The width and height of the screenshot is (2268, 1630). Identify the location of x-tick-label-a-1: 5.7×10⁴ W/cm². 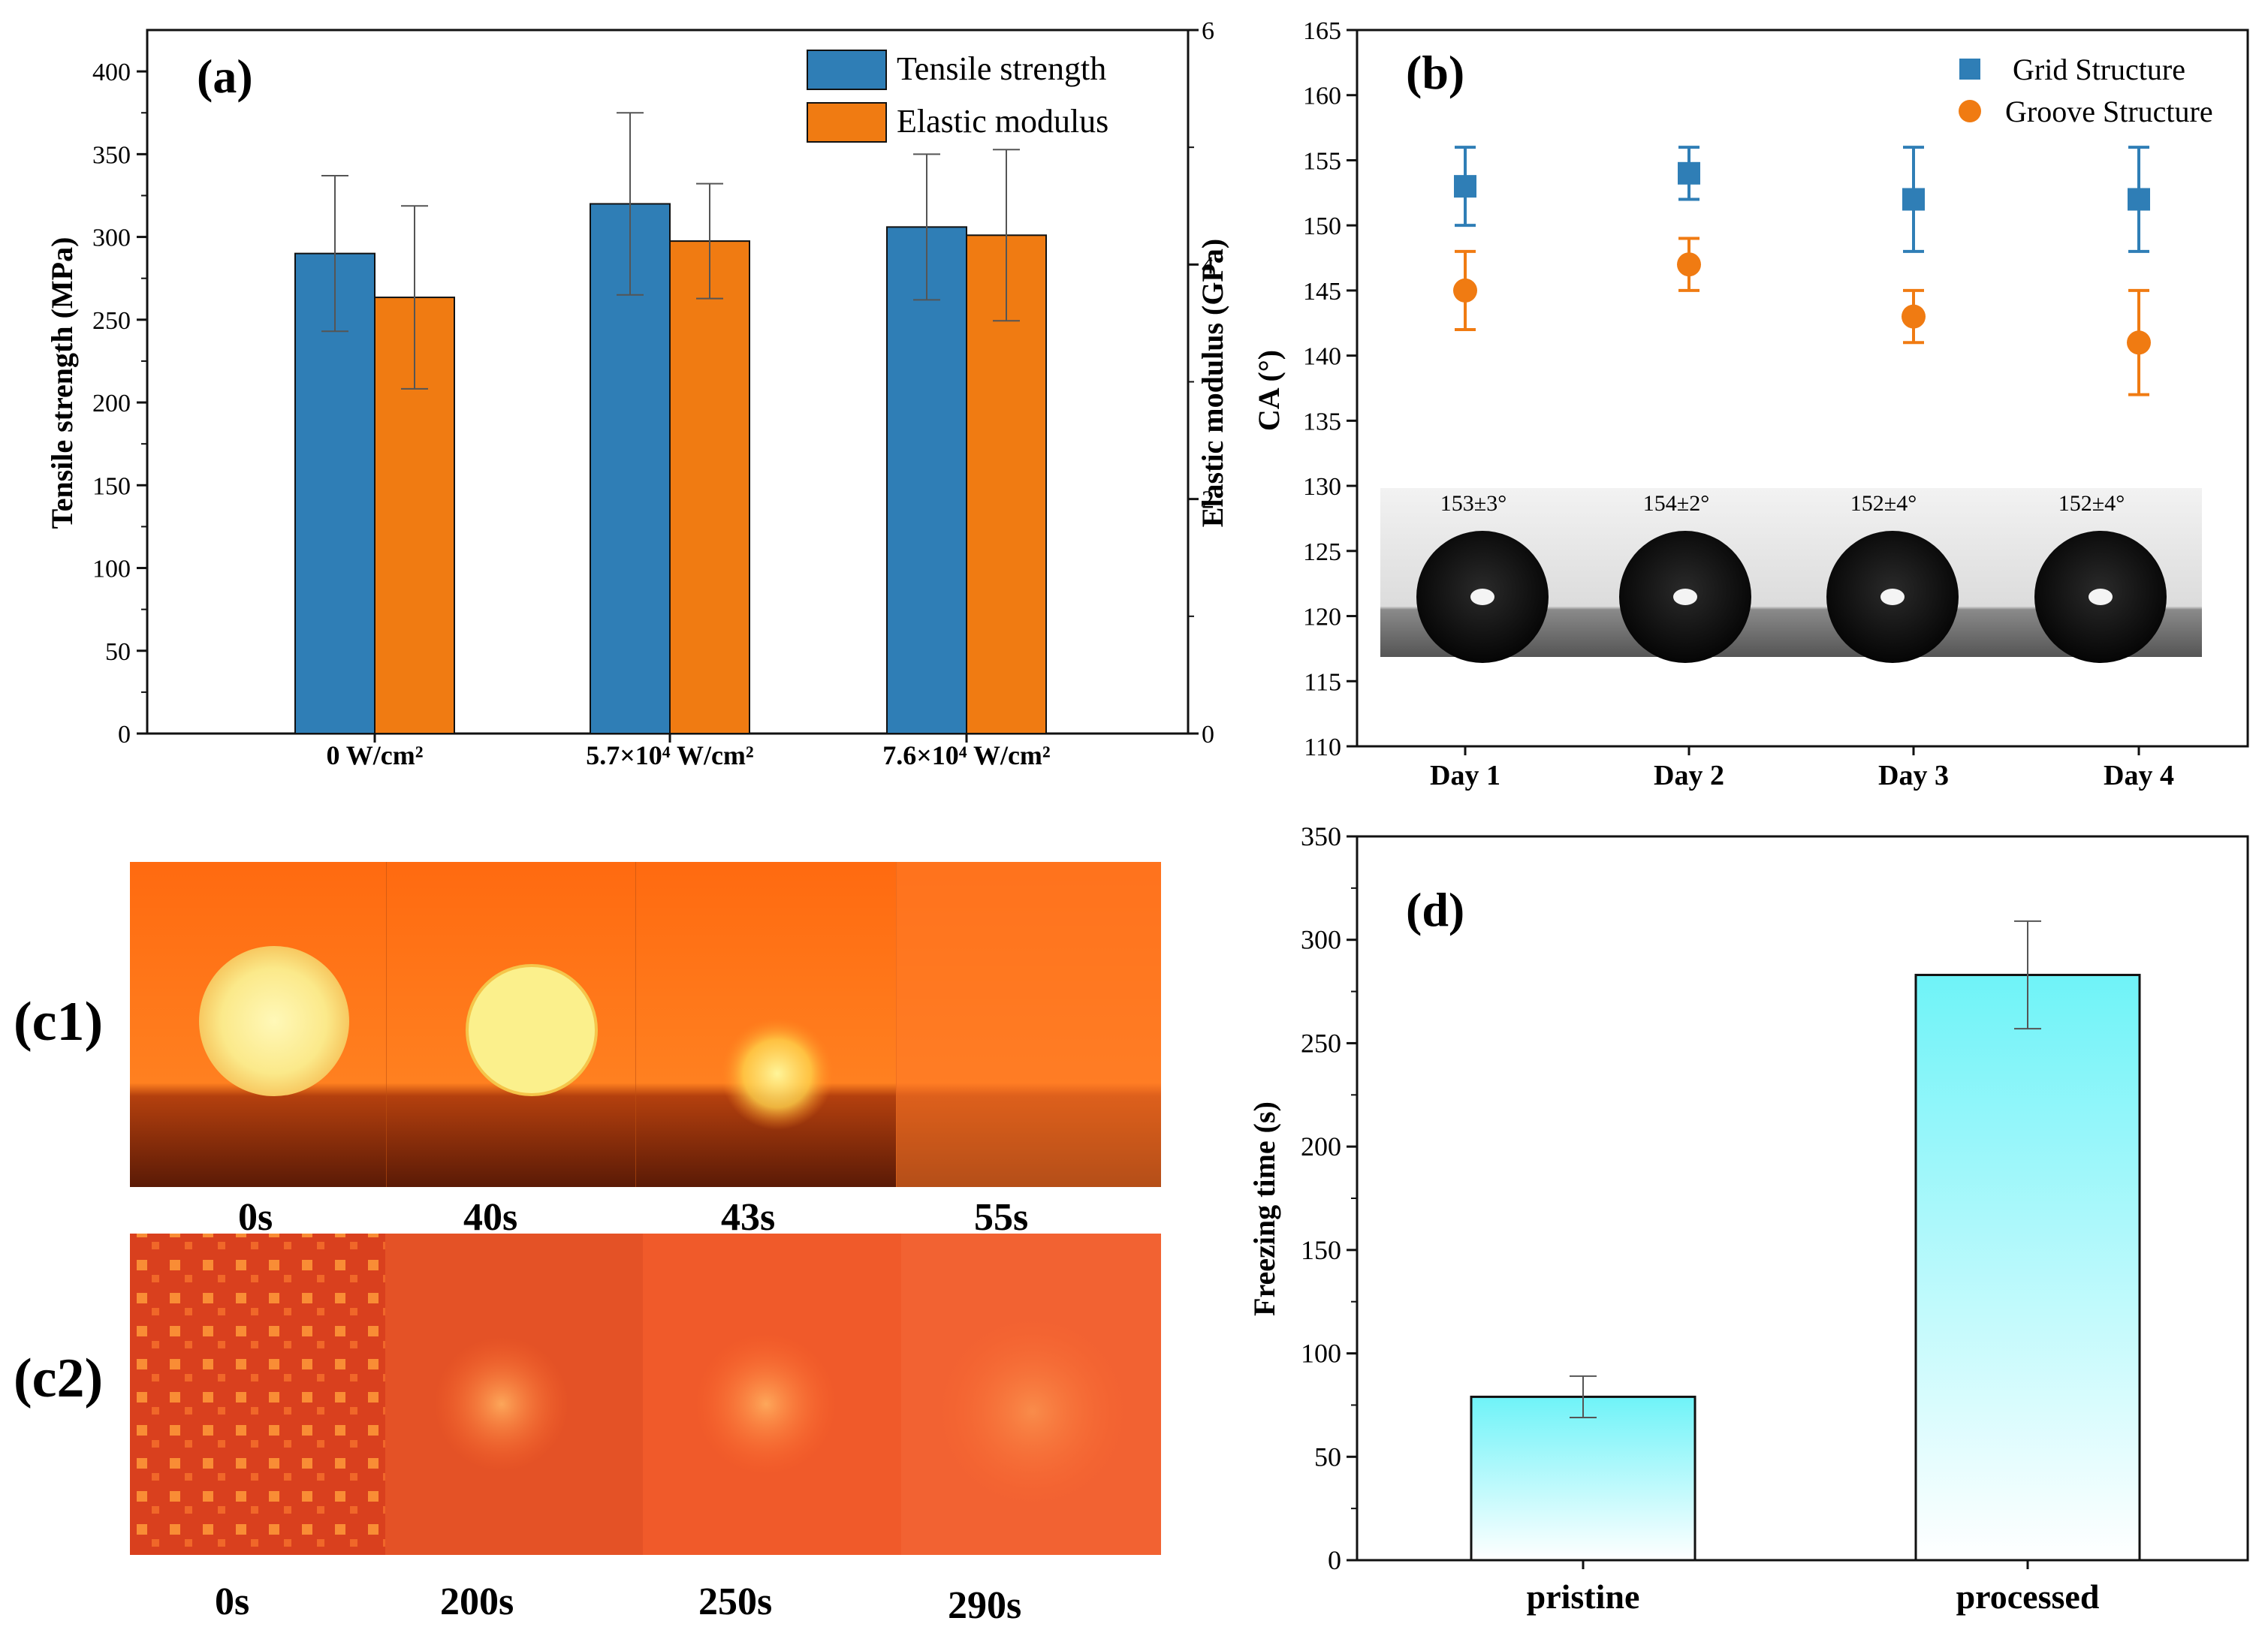
(669, 755).